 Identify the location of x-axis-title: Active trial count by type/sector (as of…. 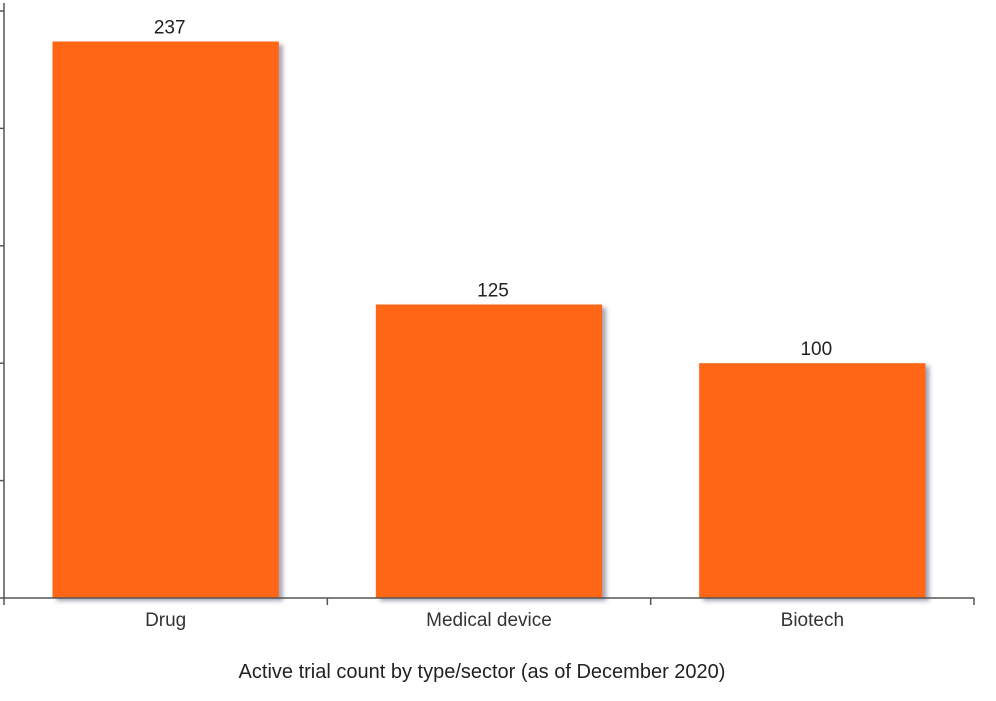
(482, 672).